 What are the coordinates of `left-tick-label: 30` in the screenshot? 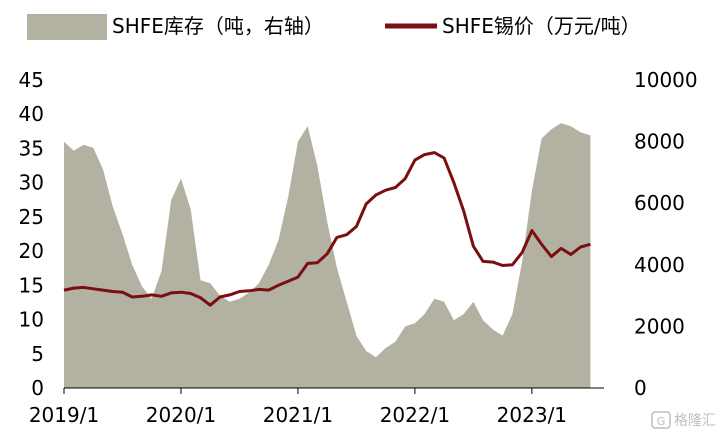 It's located at (31, 183).